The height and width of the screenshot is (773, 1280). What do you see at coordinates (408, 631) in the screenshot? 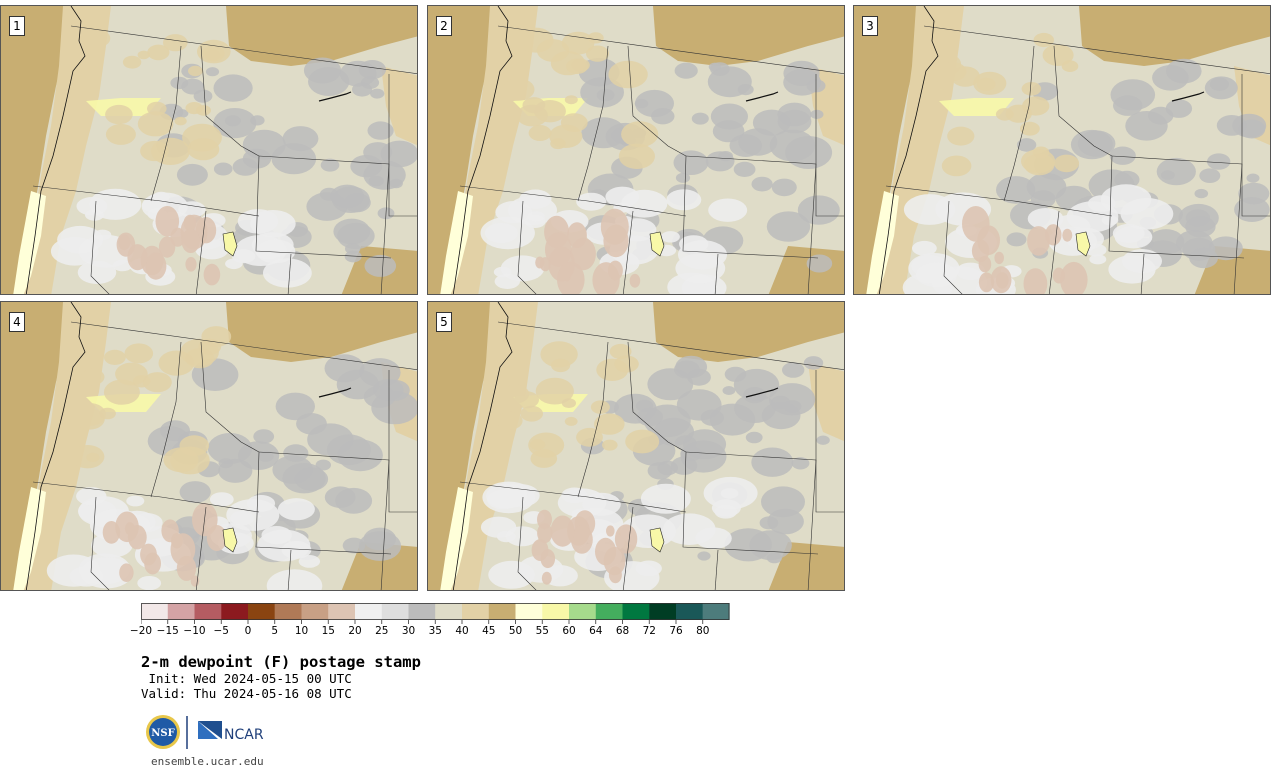
I see `colorbar-tick-label: 30` at bounding box center [408, 631].